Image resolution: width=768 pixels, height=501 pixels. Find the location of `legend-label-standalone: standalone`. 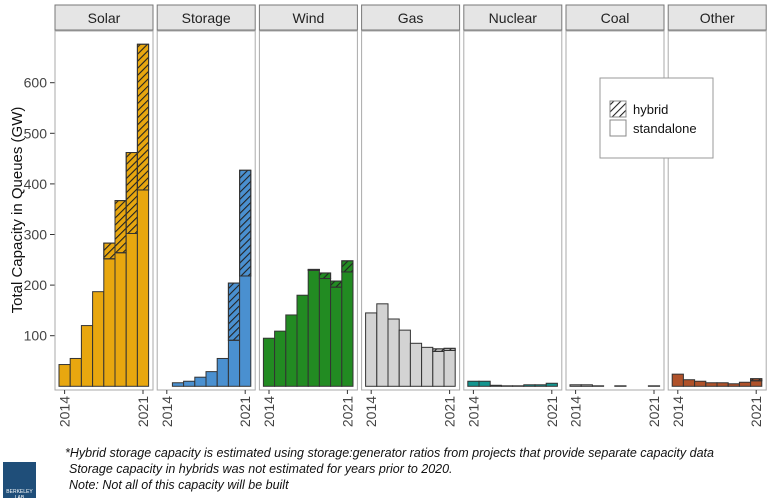

legend-label-standalone: standalone is located at coordinates (665, 128).